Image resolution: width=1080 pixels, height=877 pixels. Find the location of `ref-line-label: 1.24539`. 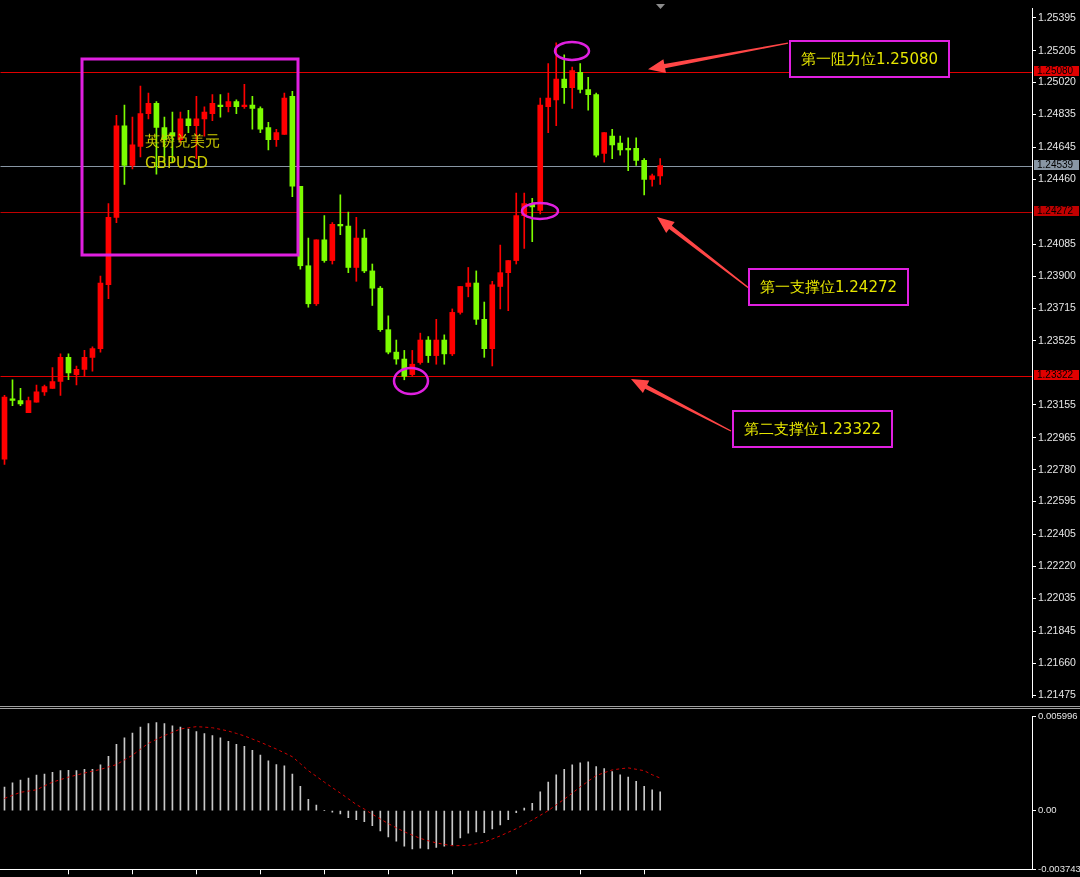

ref-line-label: 1.24539 is located at coordinates (1055, 165).